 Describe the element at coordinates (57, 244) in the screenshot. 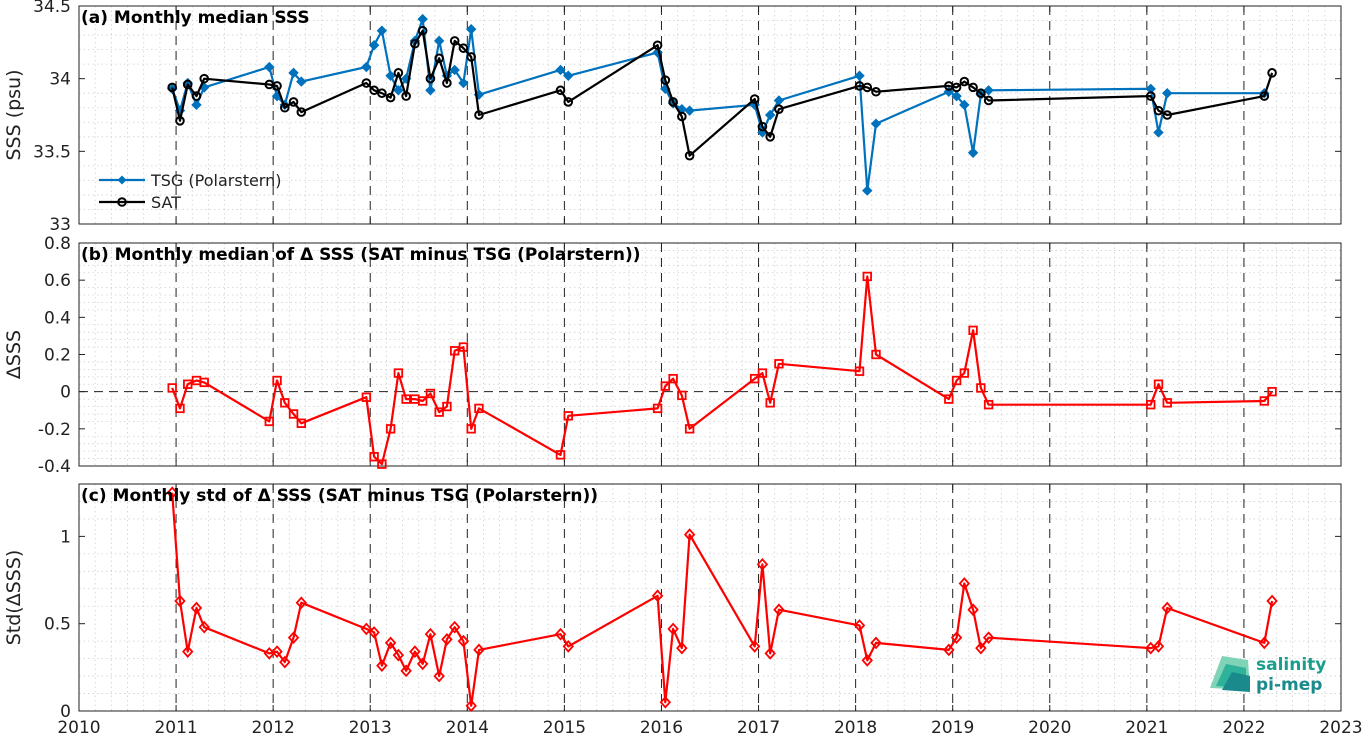

I see `y-tick-label: 0.8` at that location.